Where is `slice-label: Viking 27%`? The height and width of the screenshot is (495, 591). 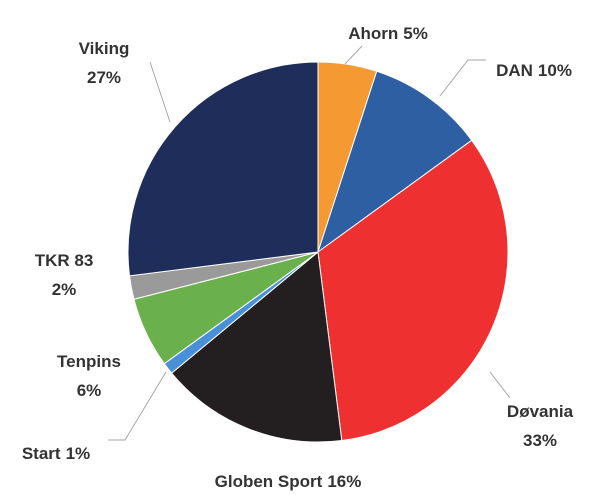 slice-label: Viking 27% is located at coordinates (104, 63).